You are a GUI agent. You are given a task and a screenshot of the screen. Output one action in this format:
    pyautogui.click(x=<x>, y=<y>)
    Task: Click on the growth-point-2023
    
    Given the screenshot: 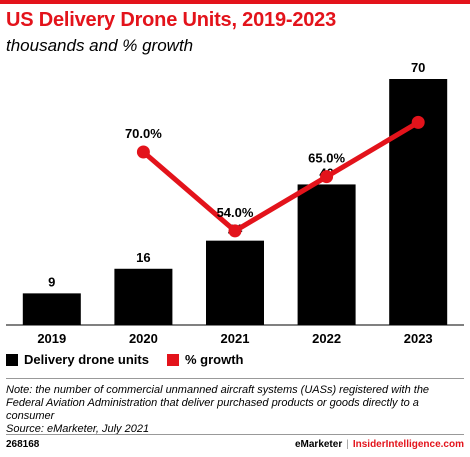 What is the action you would take?
    pyautogui.click(x=418, y=122)
    